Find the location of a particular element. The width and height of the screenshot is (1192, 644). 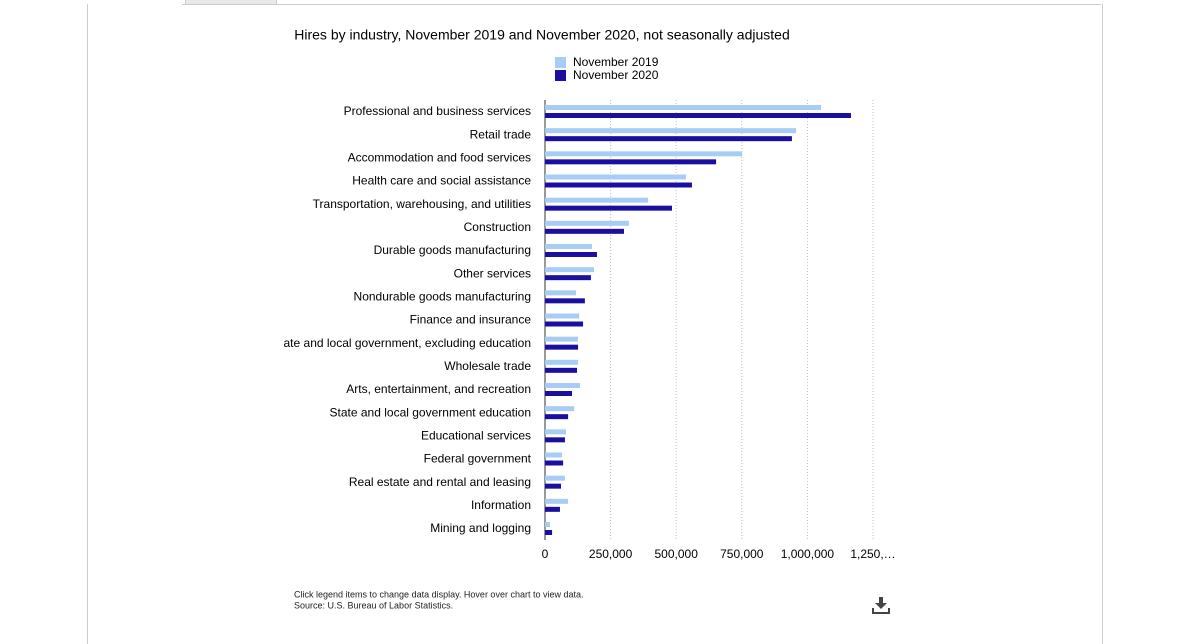

legend-label: November 2020 is located at coordinates (616, 75).